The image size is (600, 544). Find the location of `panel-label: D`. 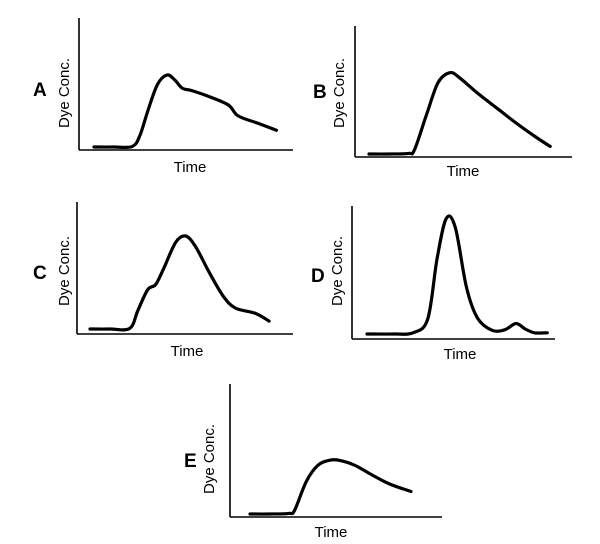

panel-label: D is located at coordinates (318, 276).